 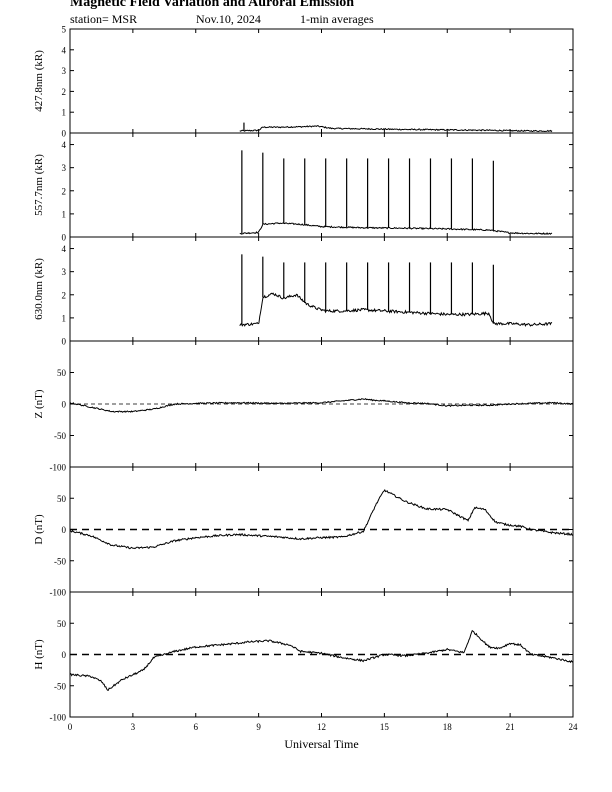 What do you see at coordinates (321, 185) in the screenshot?
I see `p5577-frame` at bounding box center [321, 185].